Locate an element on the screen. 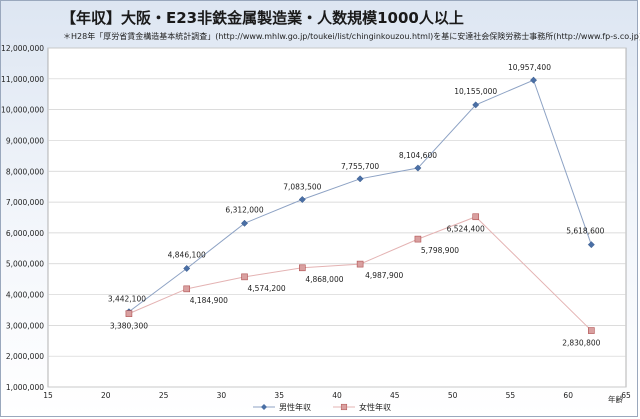 This screenshot has width=640, height=419. data-label: 6,524,400 is located at coordinates (466, 229).